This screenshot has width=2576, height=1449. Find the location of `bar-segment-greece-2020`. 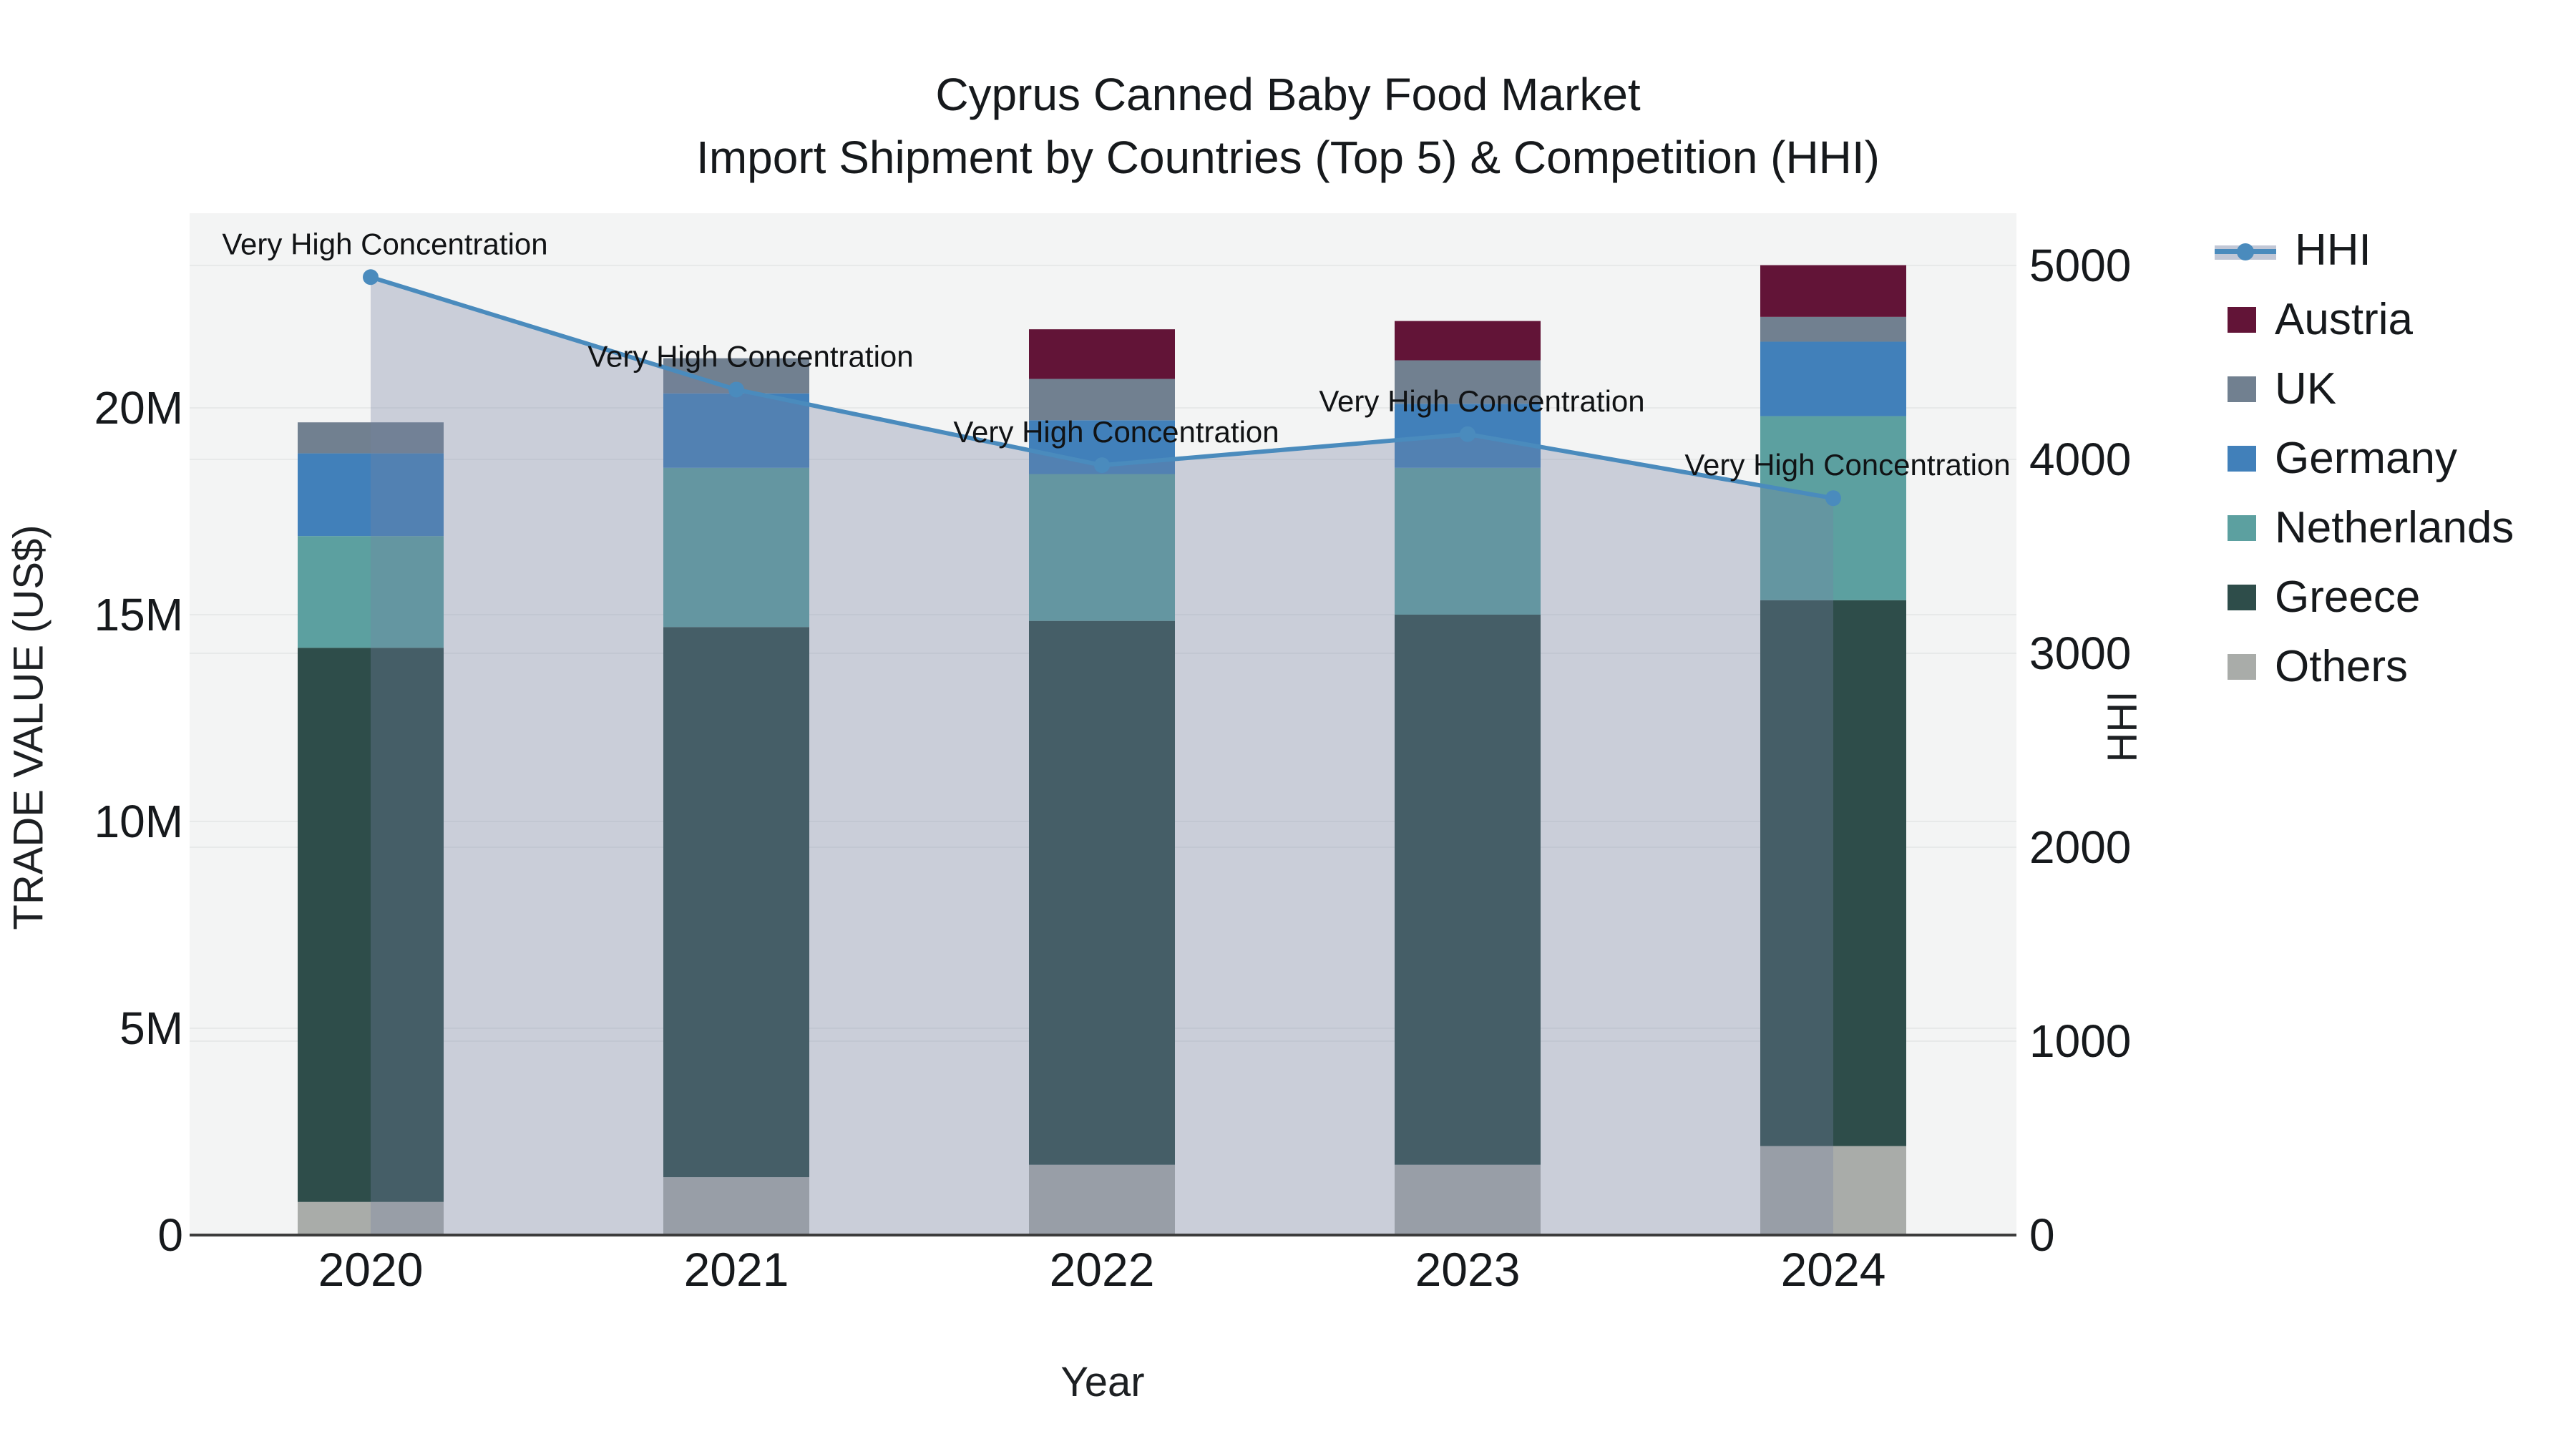

bar-segment-greece-2020 is located at coordinates (371, 925).